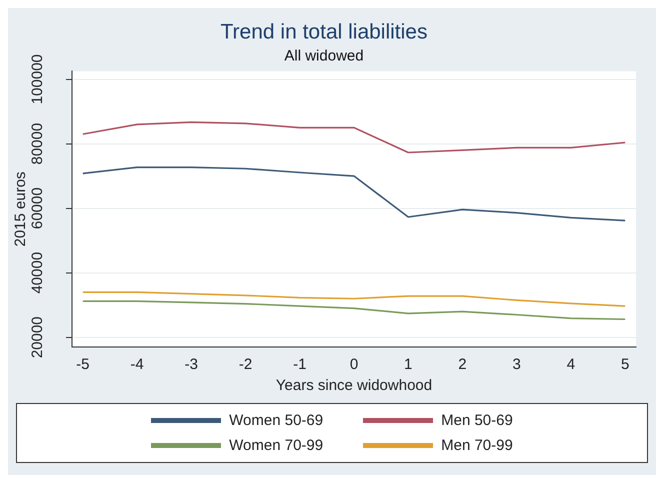 This screenshot has height=483, width=664. What do you see at coordinates (324, 55) in the screenshot?
I see `chart-subtitle: All widowed` at bounding box center [324, 55].